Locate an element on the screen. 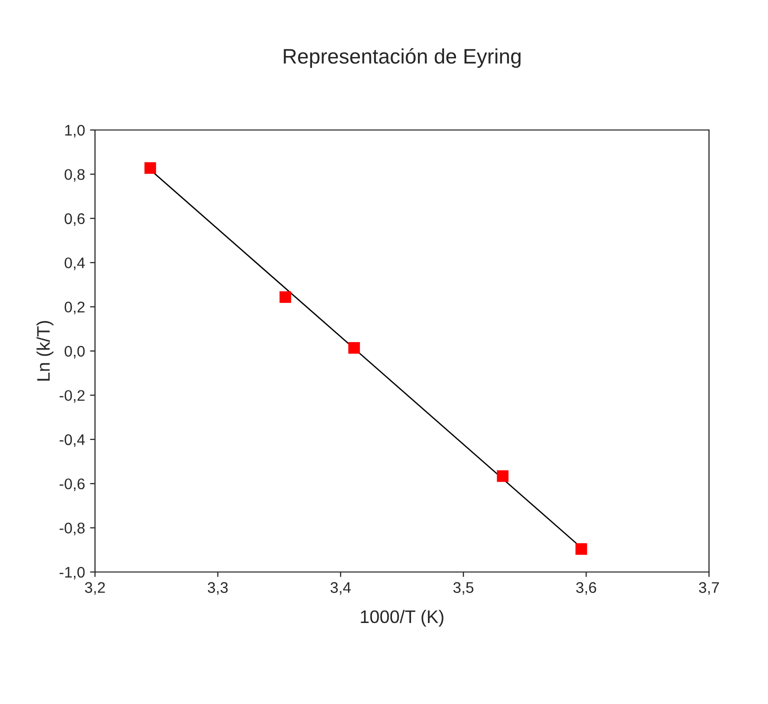 This screenshot has height=704, width=768. x-tick-label: 3,7 is located at coordinates (708, 588).